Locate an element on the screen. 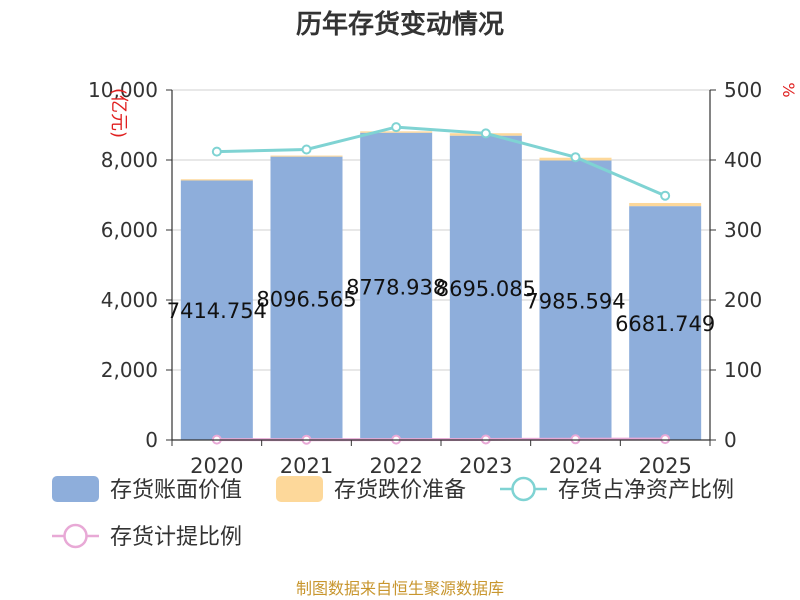  legend-swatch-book-value is located at coordinates (75, 489).